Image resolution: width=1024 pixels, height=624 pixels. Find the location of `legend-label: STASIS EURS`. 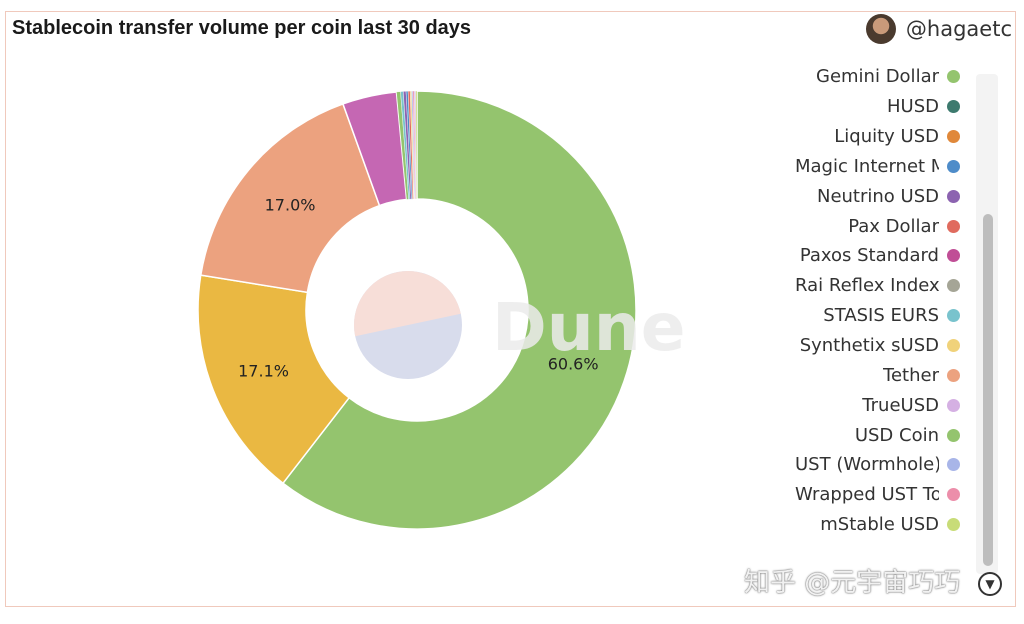

legend-label: STASIS EURS is located at coordinates (881, 316).